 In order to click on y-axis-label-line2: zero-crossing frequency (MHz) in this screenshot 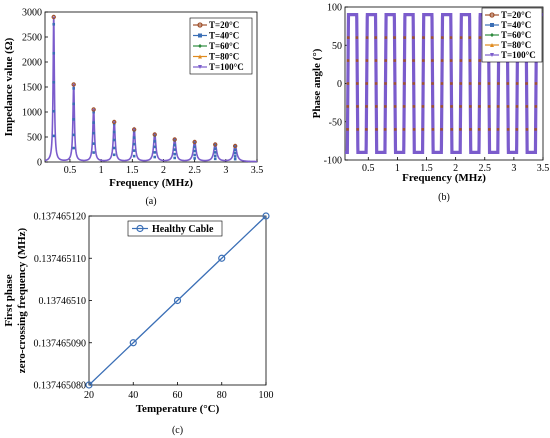, I will do `click(22, 300)`.